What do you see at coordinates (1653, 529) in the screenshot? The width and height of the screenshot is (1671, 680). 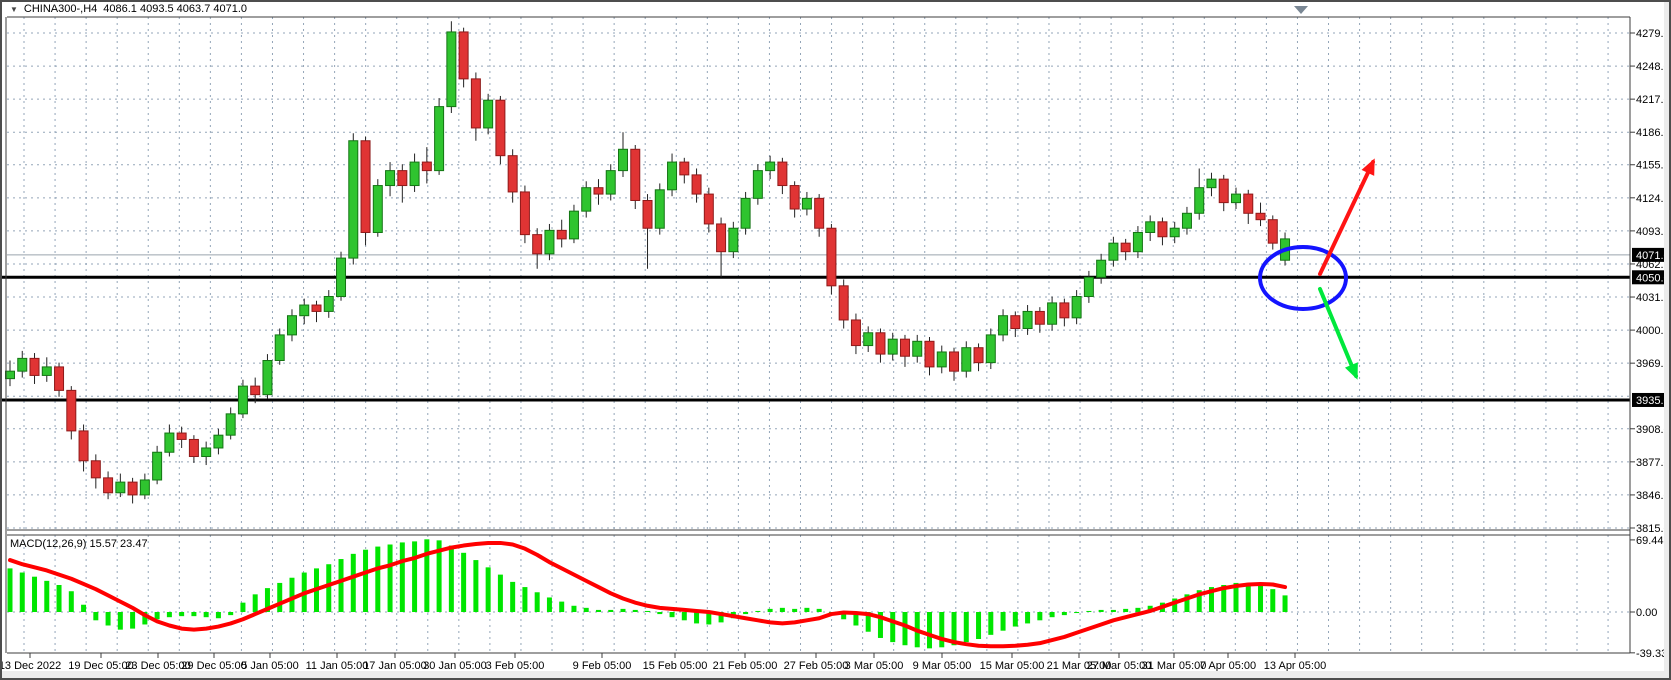 I see `price-axis-label: 3815.0` at bounding box center [1653, 529].